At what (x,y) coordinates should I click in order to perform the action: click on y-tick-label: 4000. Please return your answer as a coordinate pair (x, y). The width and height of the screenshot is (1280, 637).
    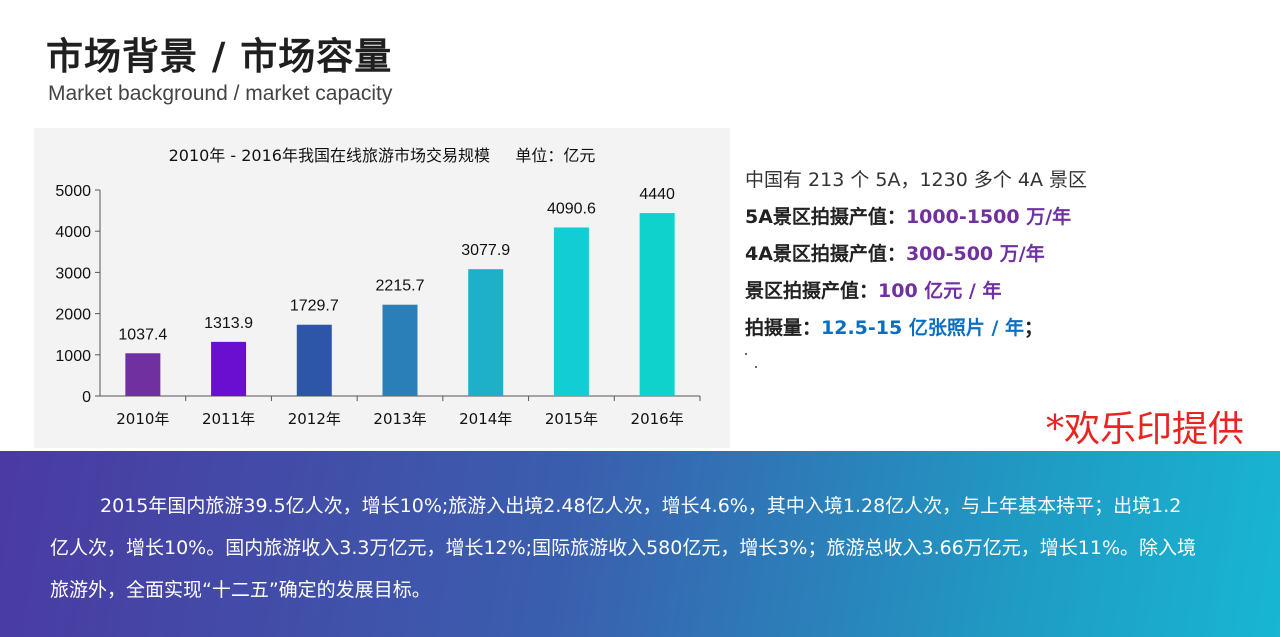
    Looking at the image, I should click on (73, 232).